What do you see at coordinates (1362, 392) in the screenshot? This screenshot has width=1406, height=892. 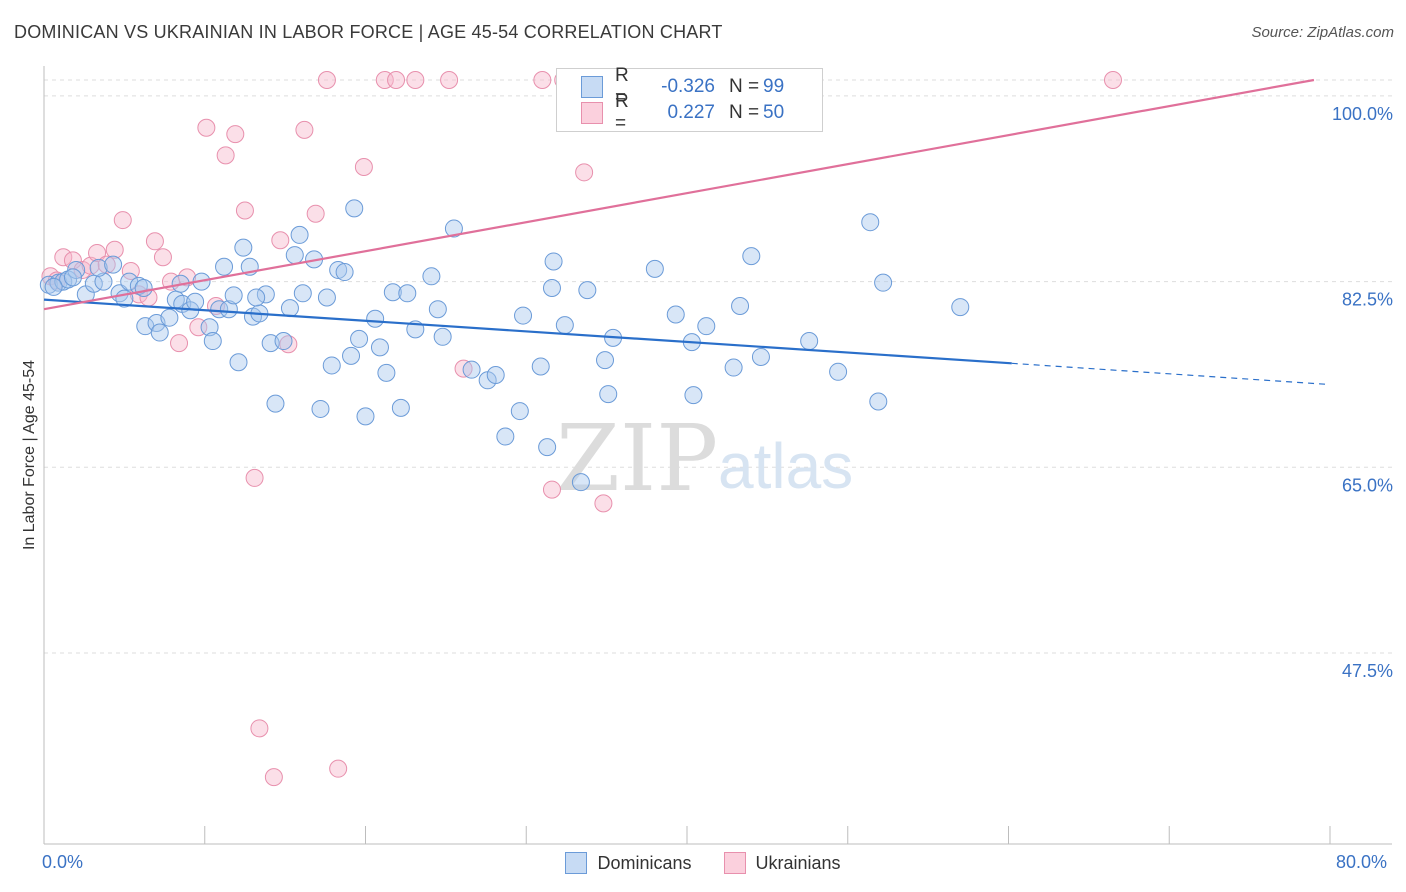 I see `y-tick-labels: 100.0% 82.5% 65.0% 47.5%` at bounding box center [1362, 392].